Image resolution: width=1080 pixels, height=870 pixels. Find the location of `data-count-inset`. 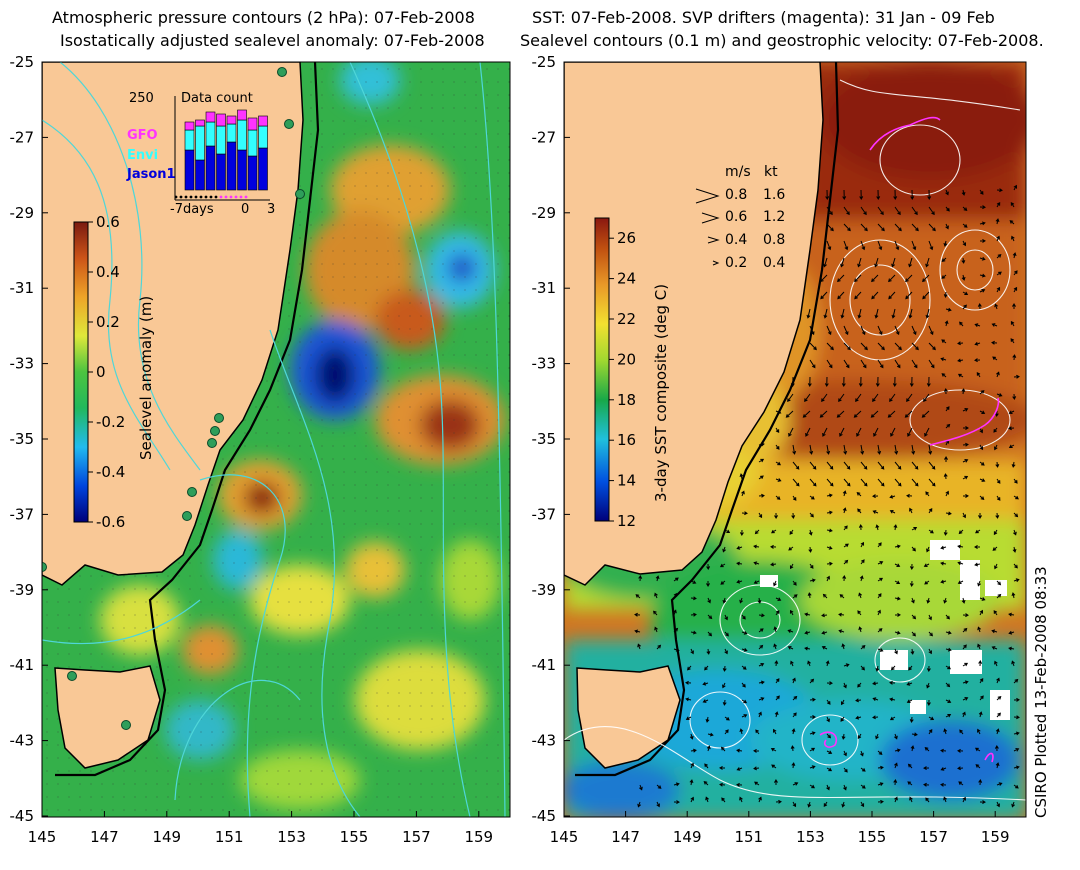

data-count-inset is located at coordinates (222, 148).